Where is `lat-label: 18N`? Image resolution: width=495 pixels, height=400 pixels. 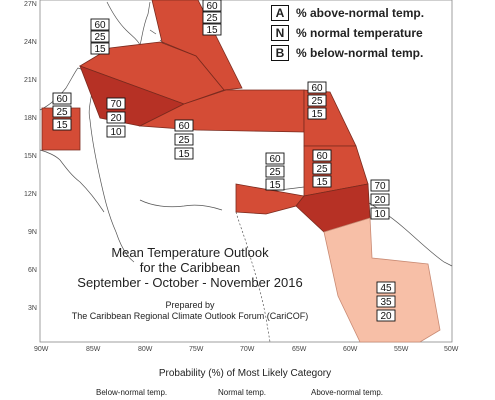
lat-label: 18N is located at coordinates (30, 118).